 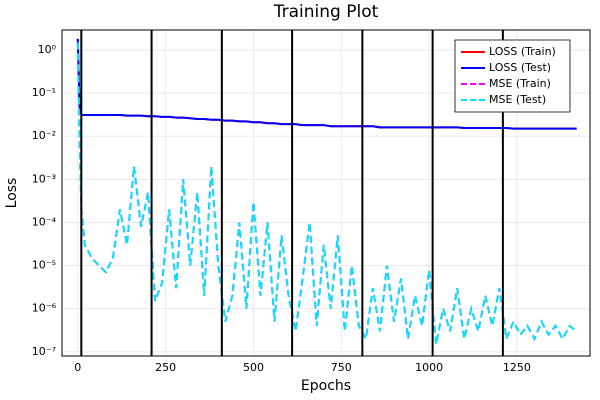 I want to click on y-tick-label: 10⁻⁴, so click(x=44, y=221).